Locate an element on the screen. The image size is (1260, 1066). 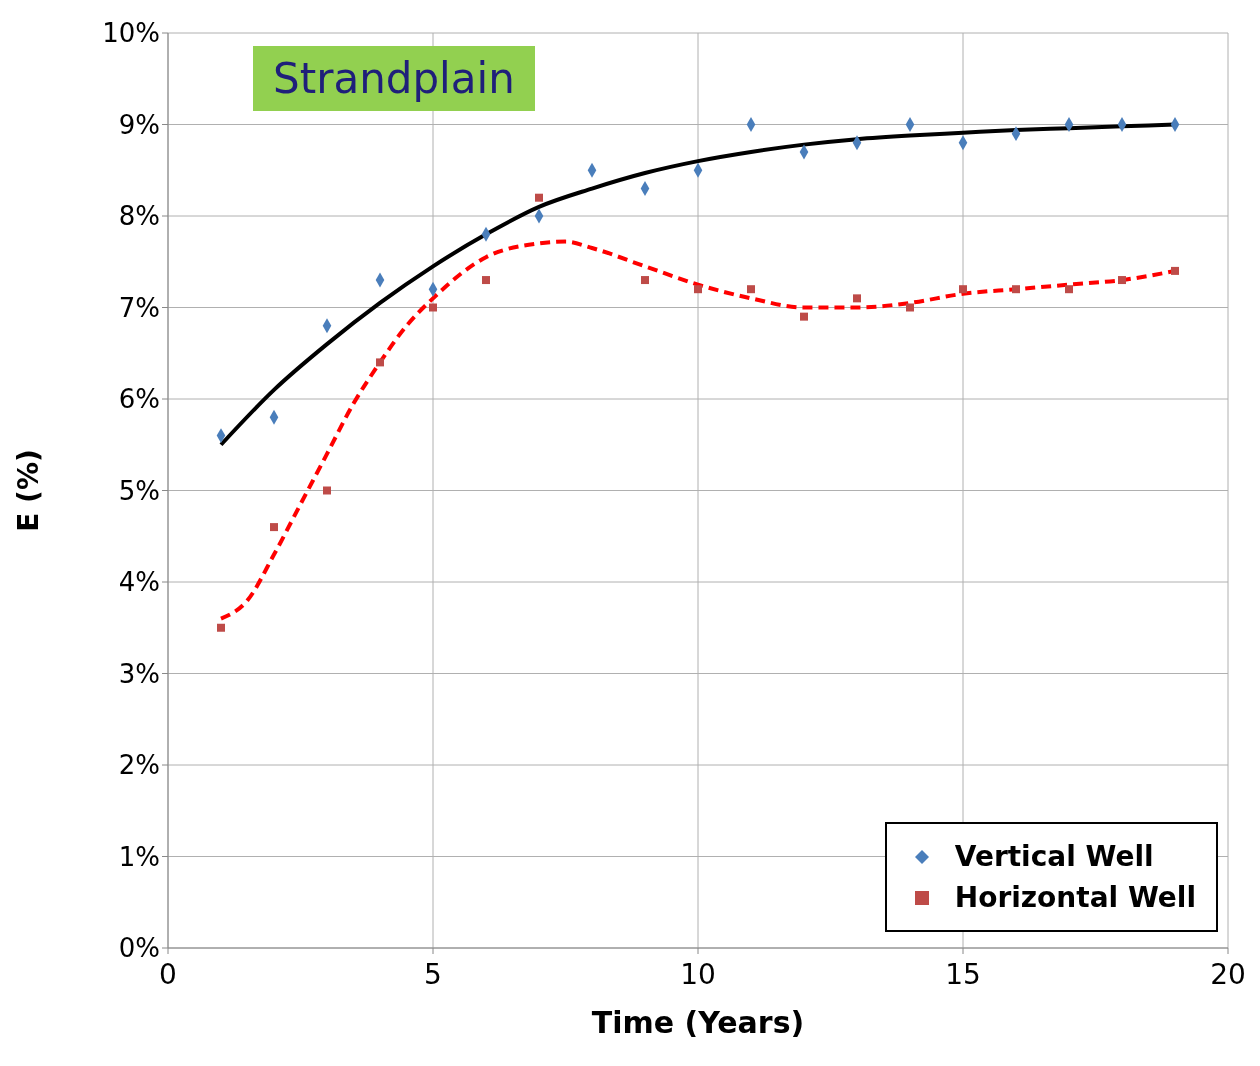
y-tick-label: 0% is located at coordinates (139, 948).